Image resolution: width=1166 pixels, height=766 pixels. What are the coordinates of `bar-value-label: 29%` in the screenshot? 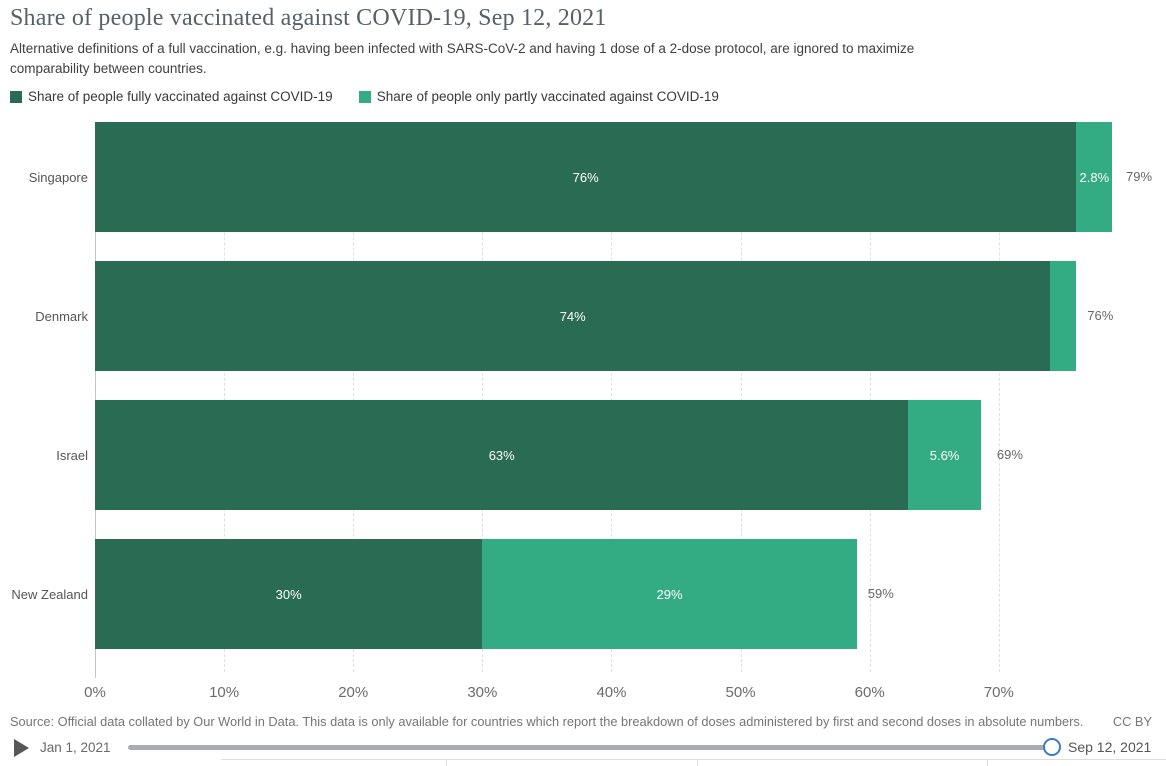 It's located at (669, 594).